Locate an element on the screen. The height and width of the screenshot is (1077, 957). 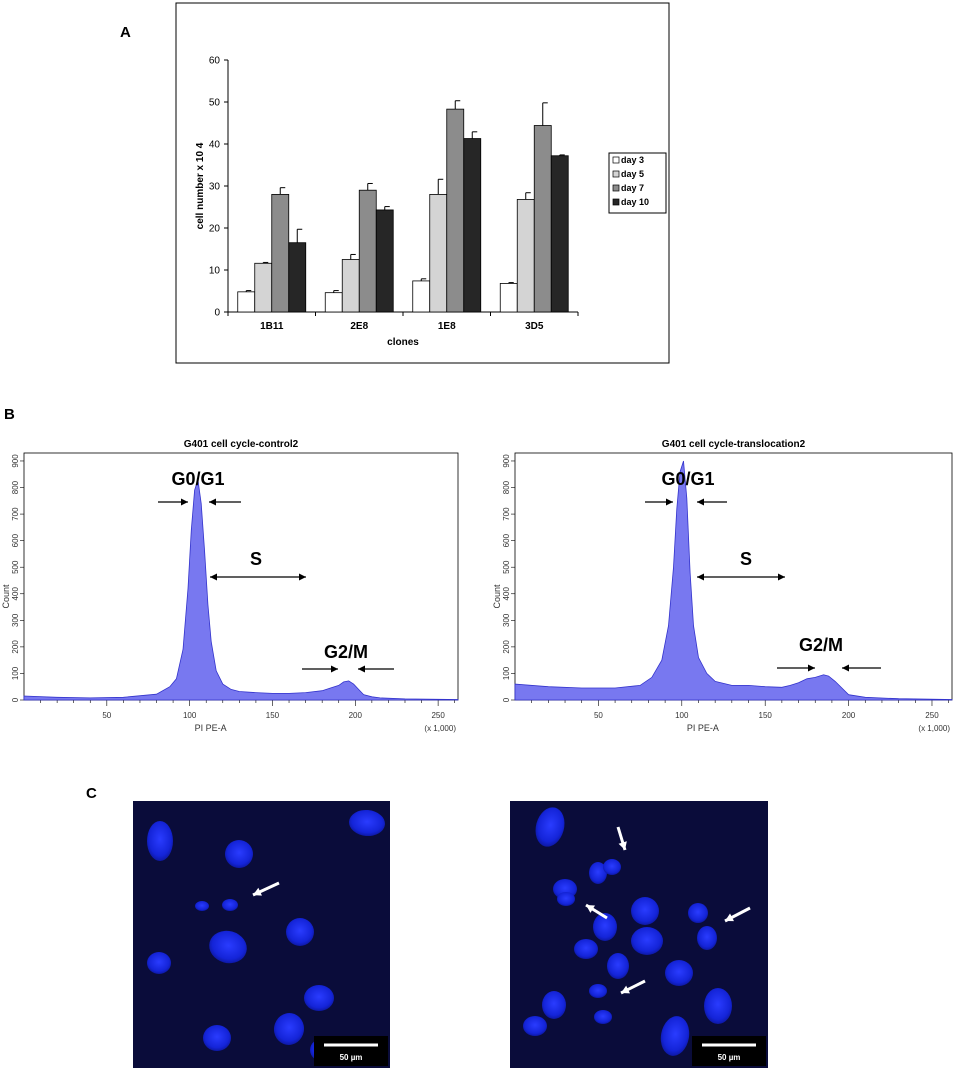
x-tick-label: 200 is located at coordinates (849, 715).